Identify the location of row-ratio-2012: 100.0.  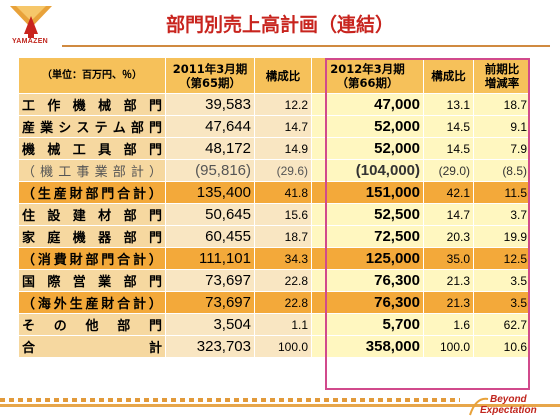
(448, 346).